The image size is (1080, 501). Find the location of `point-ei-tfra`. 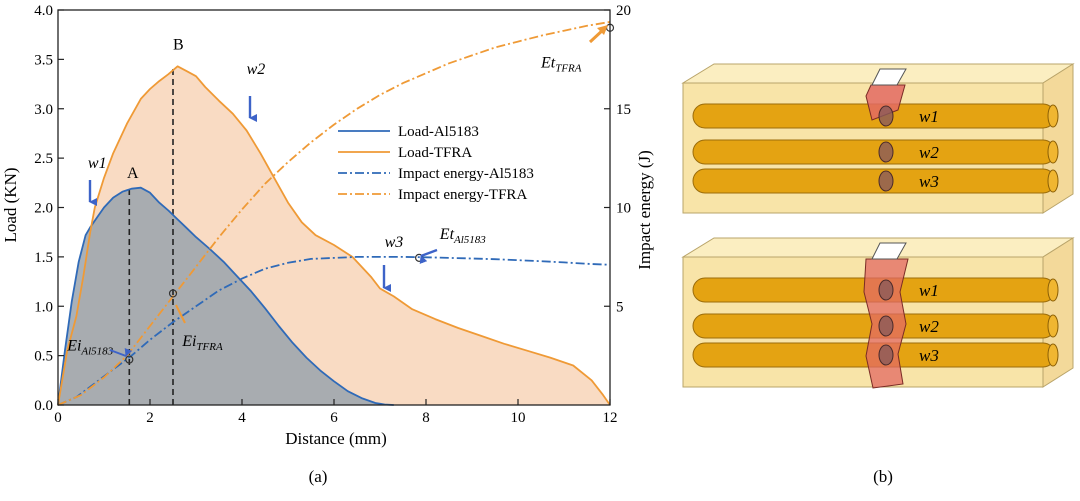

point-ei-tfra is located at coordinates (173, 293).